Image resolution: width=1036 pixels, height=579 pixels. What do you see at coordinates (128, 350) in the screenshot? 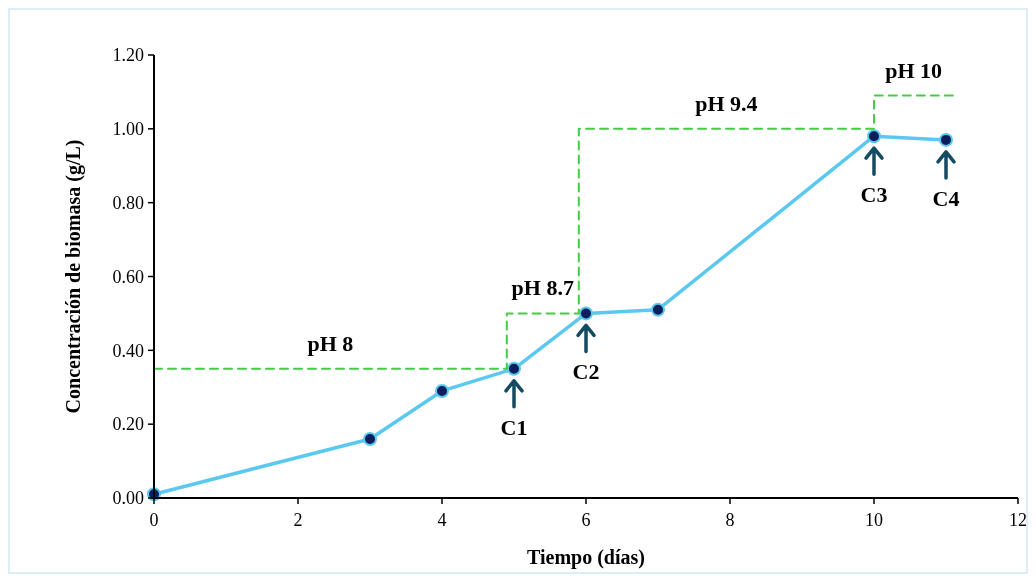
I see `y-tick-label: 0.40` at bounding box center [128, 350].